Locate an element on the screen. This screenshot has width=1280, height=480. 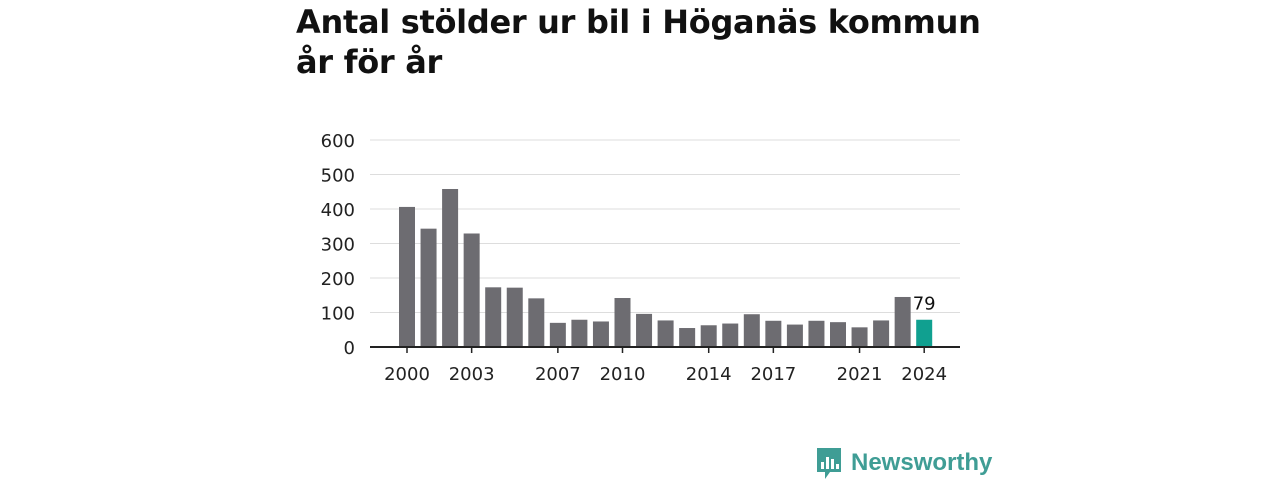
y-tick-label: 0 is located at coordinates (349, 348).